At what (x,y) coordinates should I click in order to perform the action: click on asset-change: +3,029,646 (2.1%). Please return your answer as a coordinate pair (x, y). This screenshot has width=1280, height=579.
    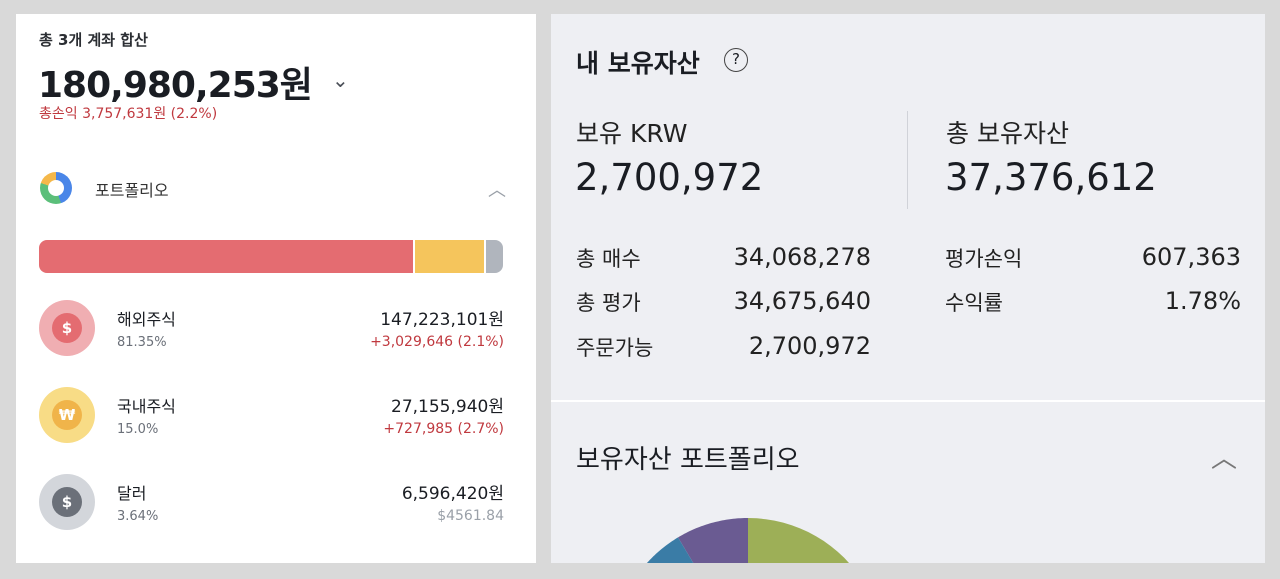
    Looking at the image, I should click on (437, 342).